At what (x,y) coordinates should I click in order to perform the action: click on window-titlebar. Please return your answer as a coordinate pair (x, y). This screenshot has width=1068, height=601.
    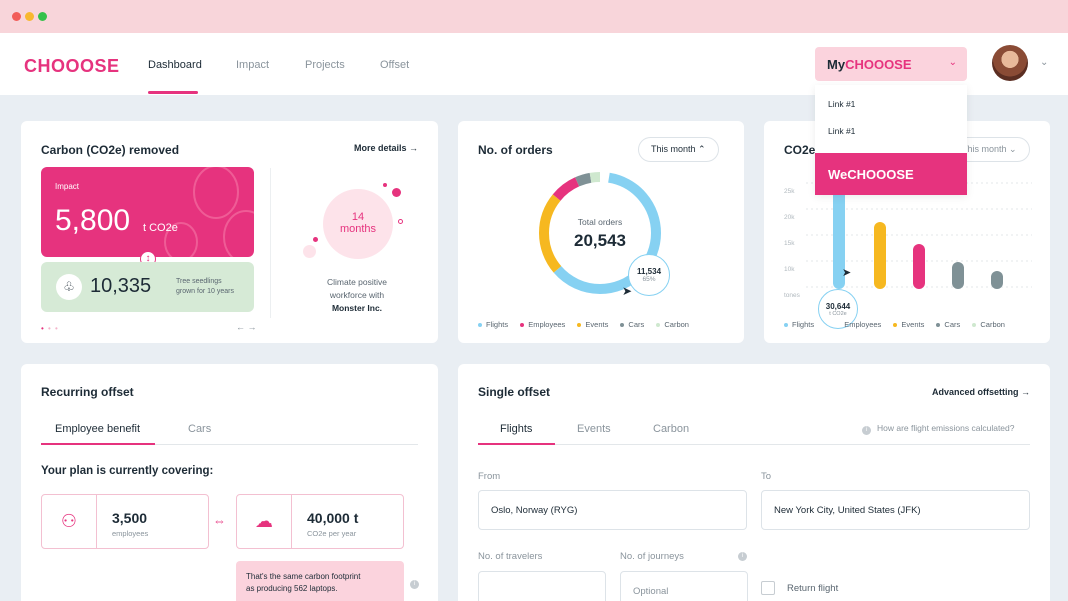
    Looking at the image, I should click on (534, 16).